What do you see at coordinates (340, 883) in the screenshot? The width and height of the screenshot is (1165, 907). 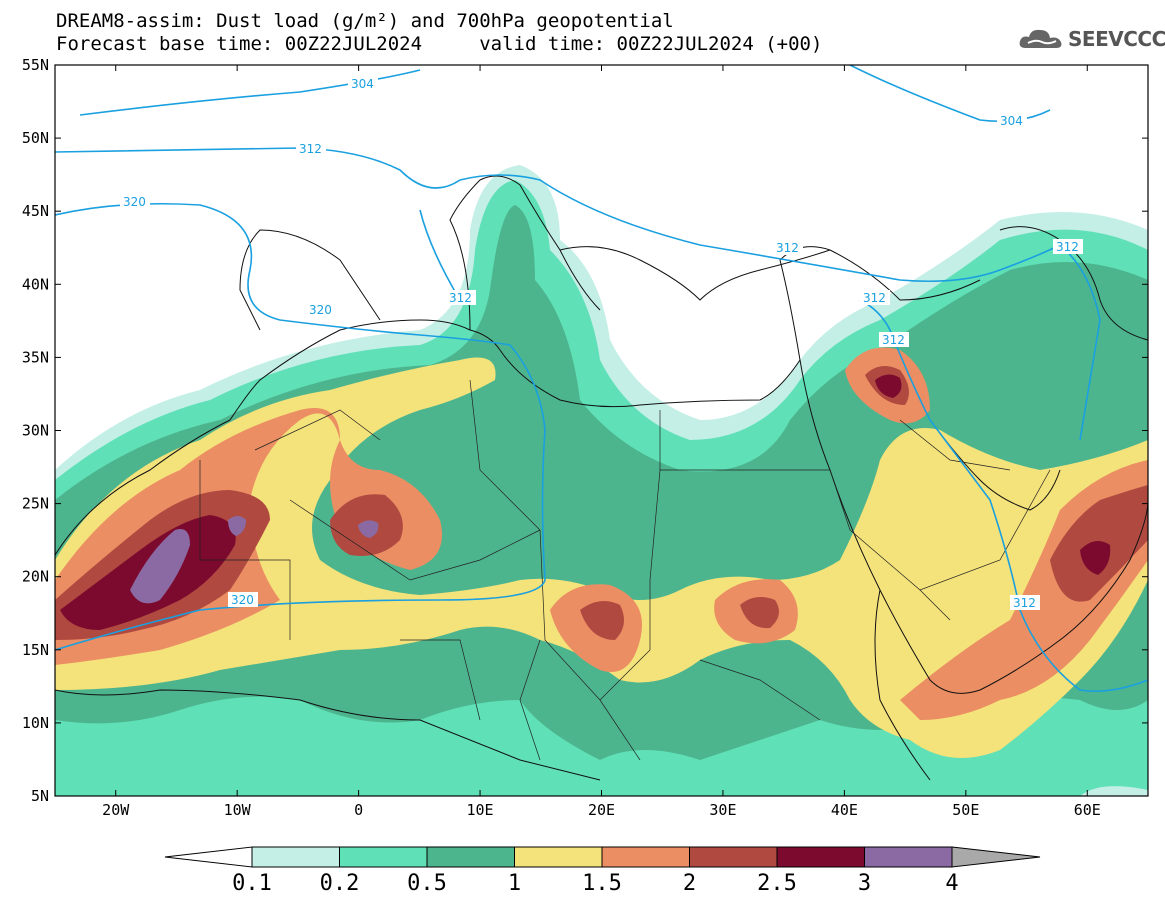 I see `colorbar-label: 0.2` at bounding box center [340, 883].